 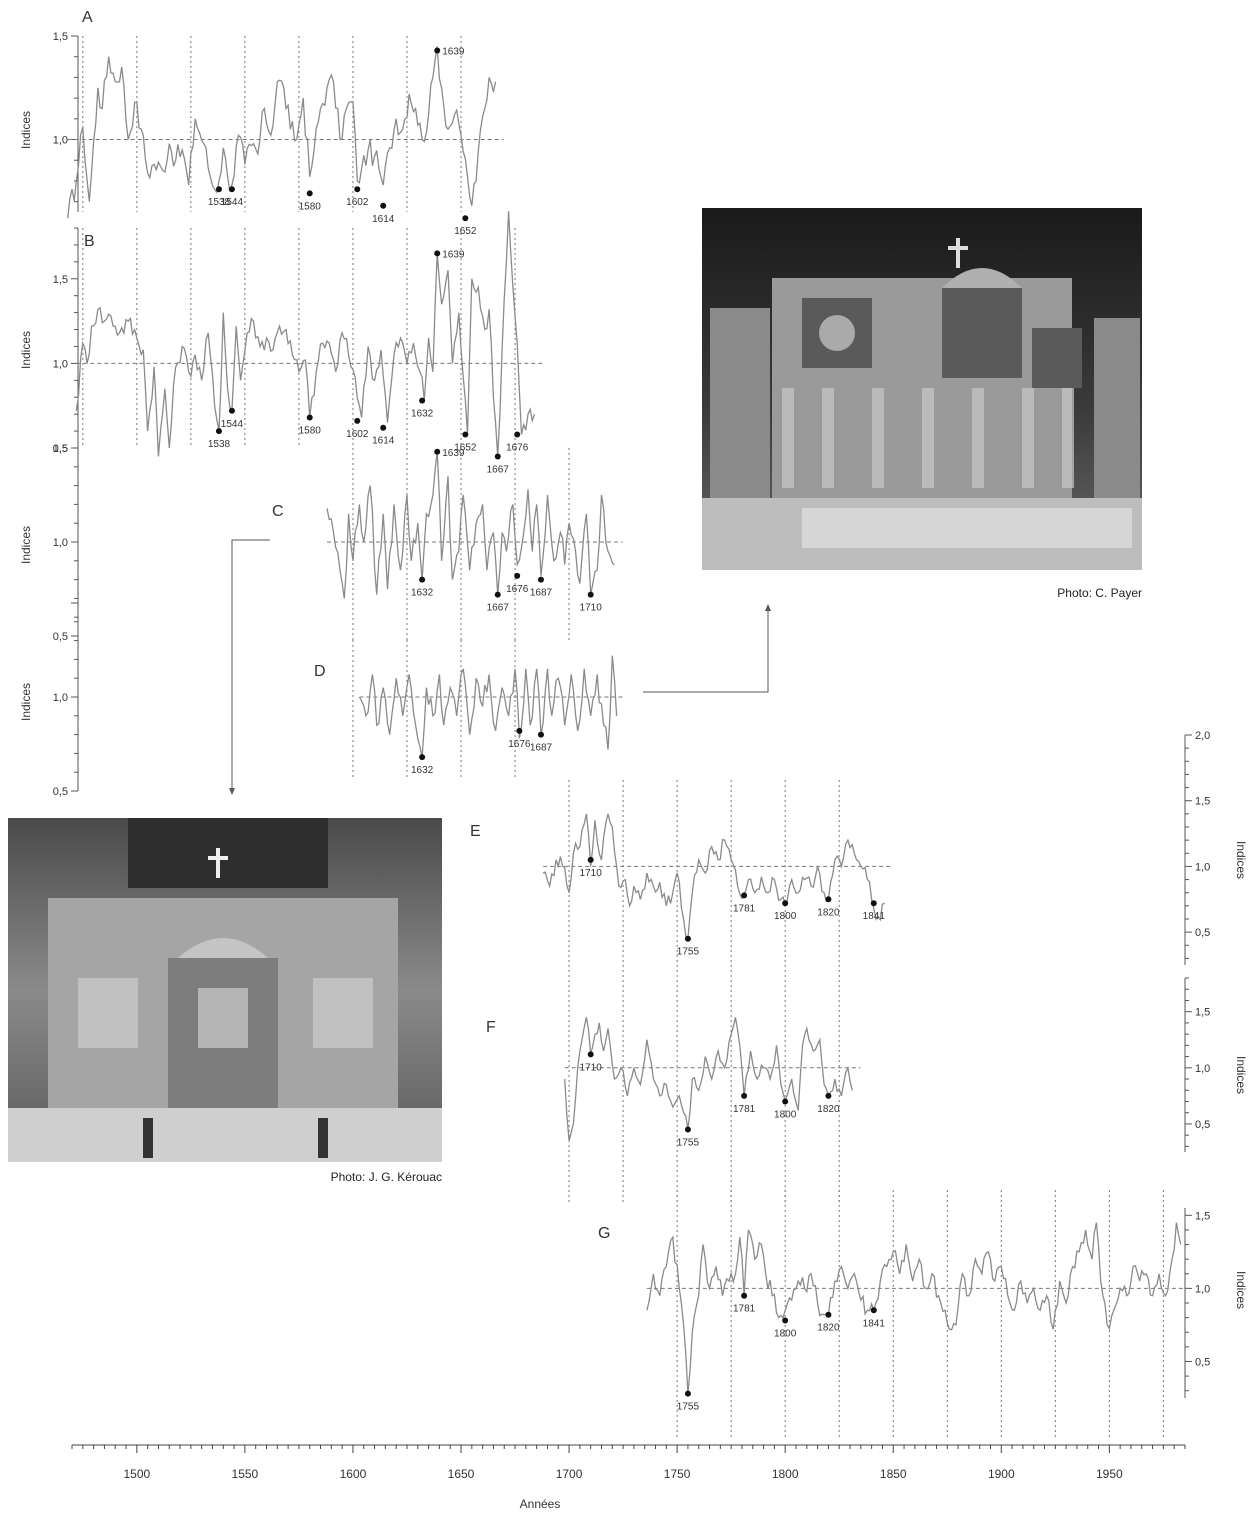 I want to click on x-tick-label-1750: 1750, so click(x=677, y=1474).